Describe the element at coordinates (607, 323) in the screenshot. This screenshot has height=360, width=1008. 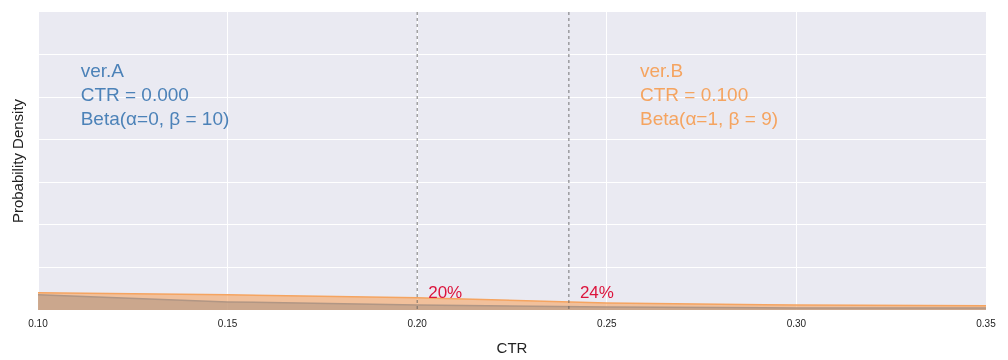
I see `x-tick-label: 0.25` at that location.